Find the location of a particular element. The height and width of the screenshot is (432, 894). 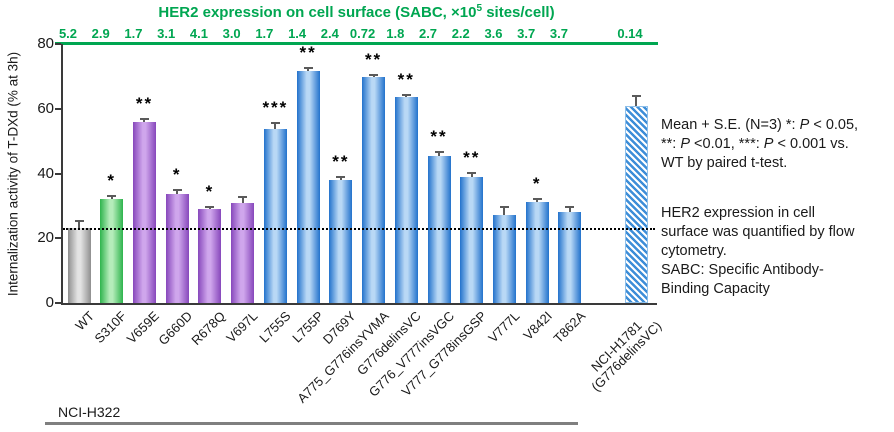

cell-line-underline is located at coordinates (311, 423).